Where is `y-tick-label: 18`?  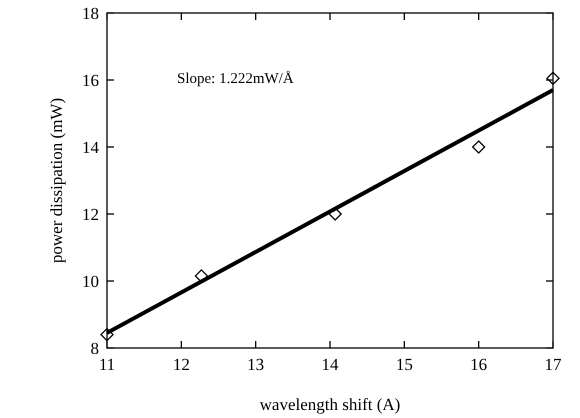
y-tick-label: 18 is located at coordinates (90, 13).